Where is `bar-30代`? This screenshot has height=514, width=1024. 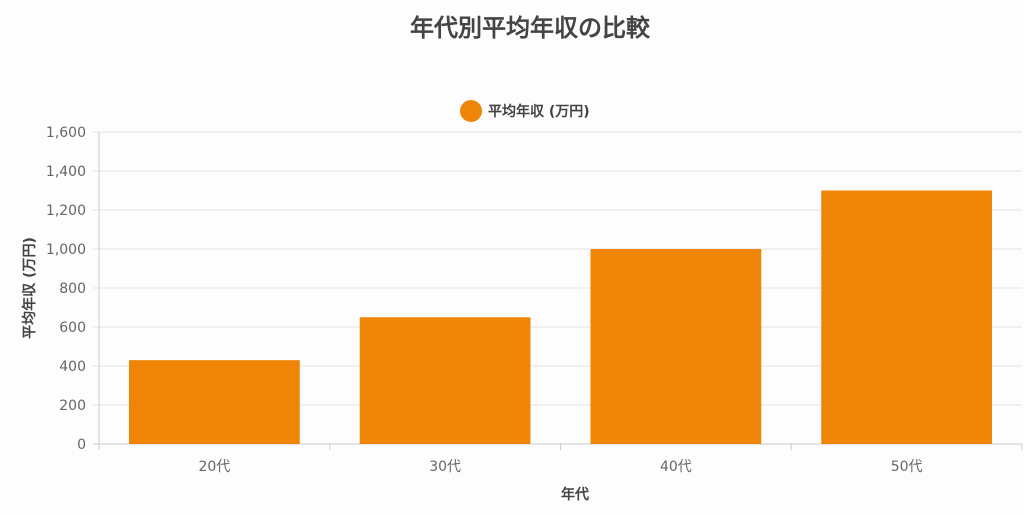 bar-30代 is located at coordinates (445, 380).